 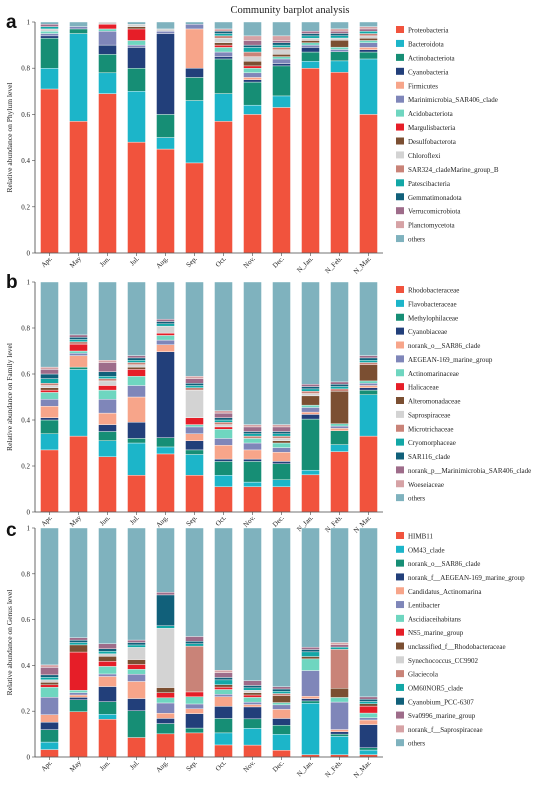 What do you see at coordinates (444, 564) in the screenshot?
I see `legend-label: norank_o__SAR86_clade` at bounding box center [444, 564].